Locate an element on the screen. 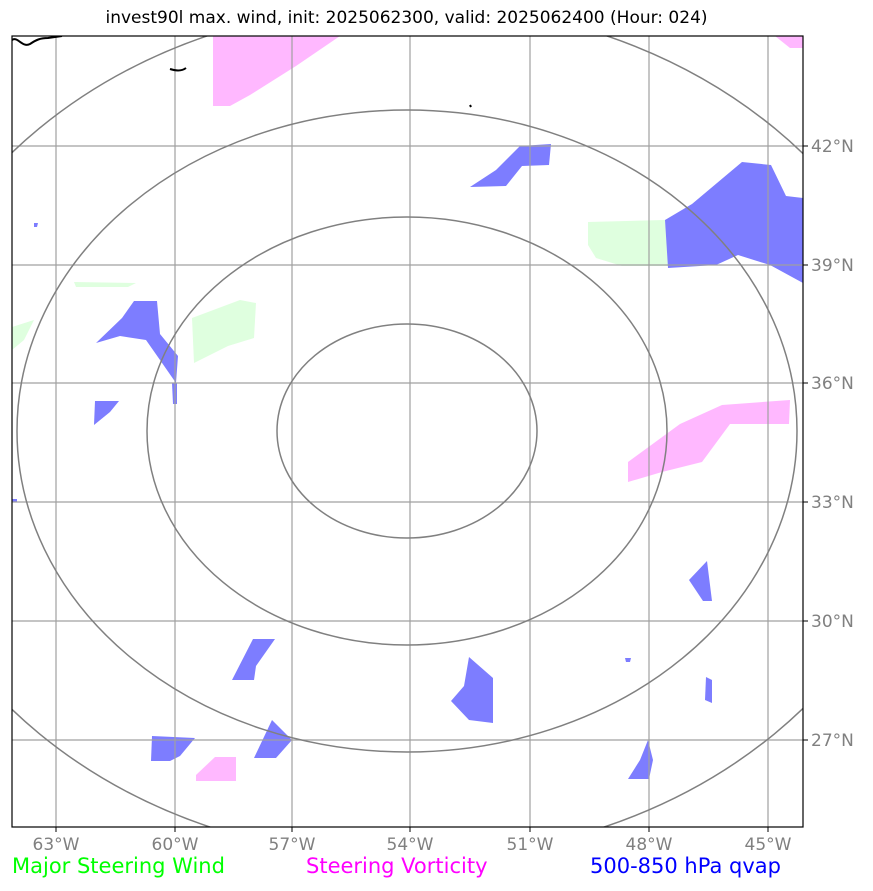  lon-label: 57°W is located at coordinates (292, 845).